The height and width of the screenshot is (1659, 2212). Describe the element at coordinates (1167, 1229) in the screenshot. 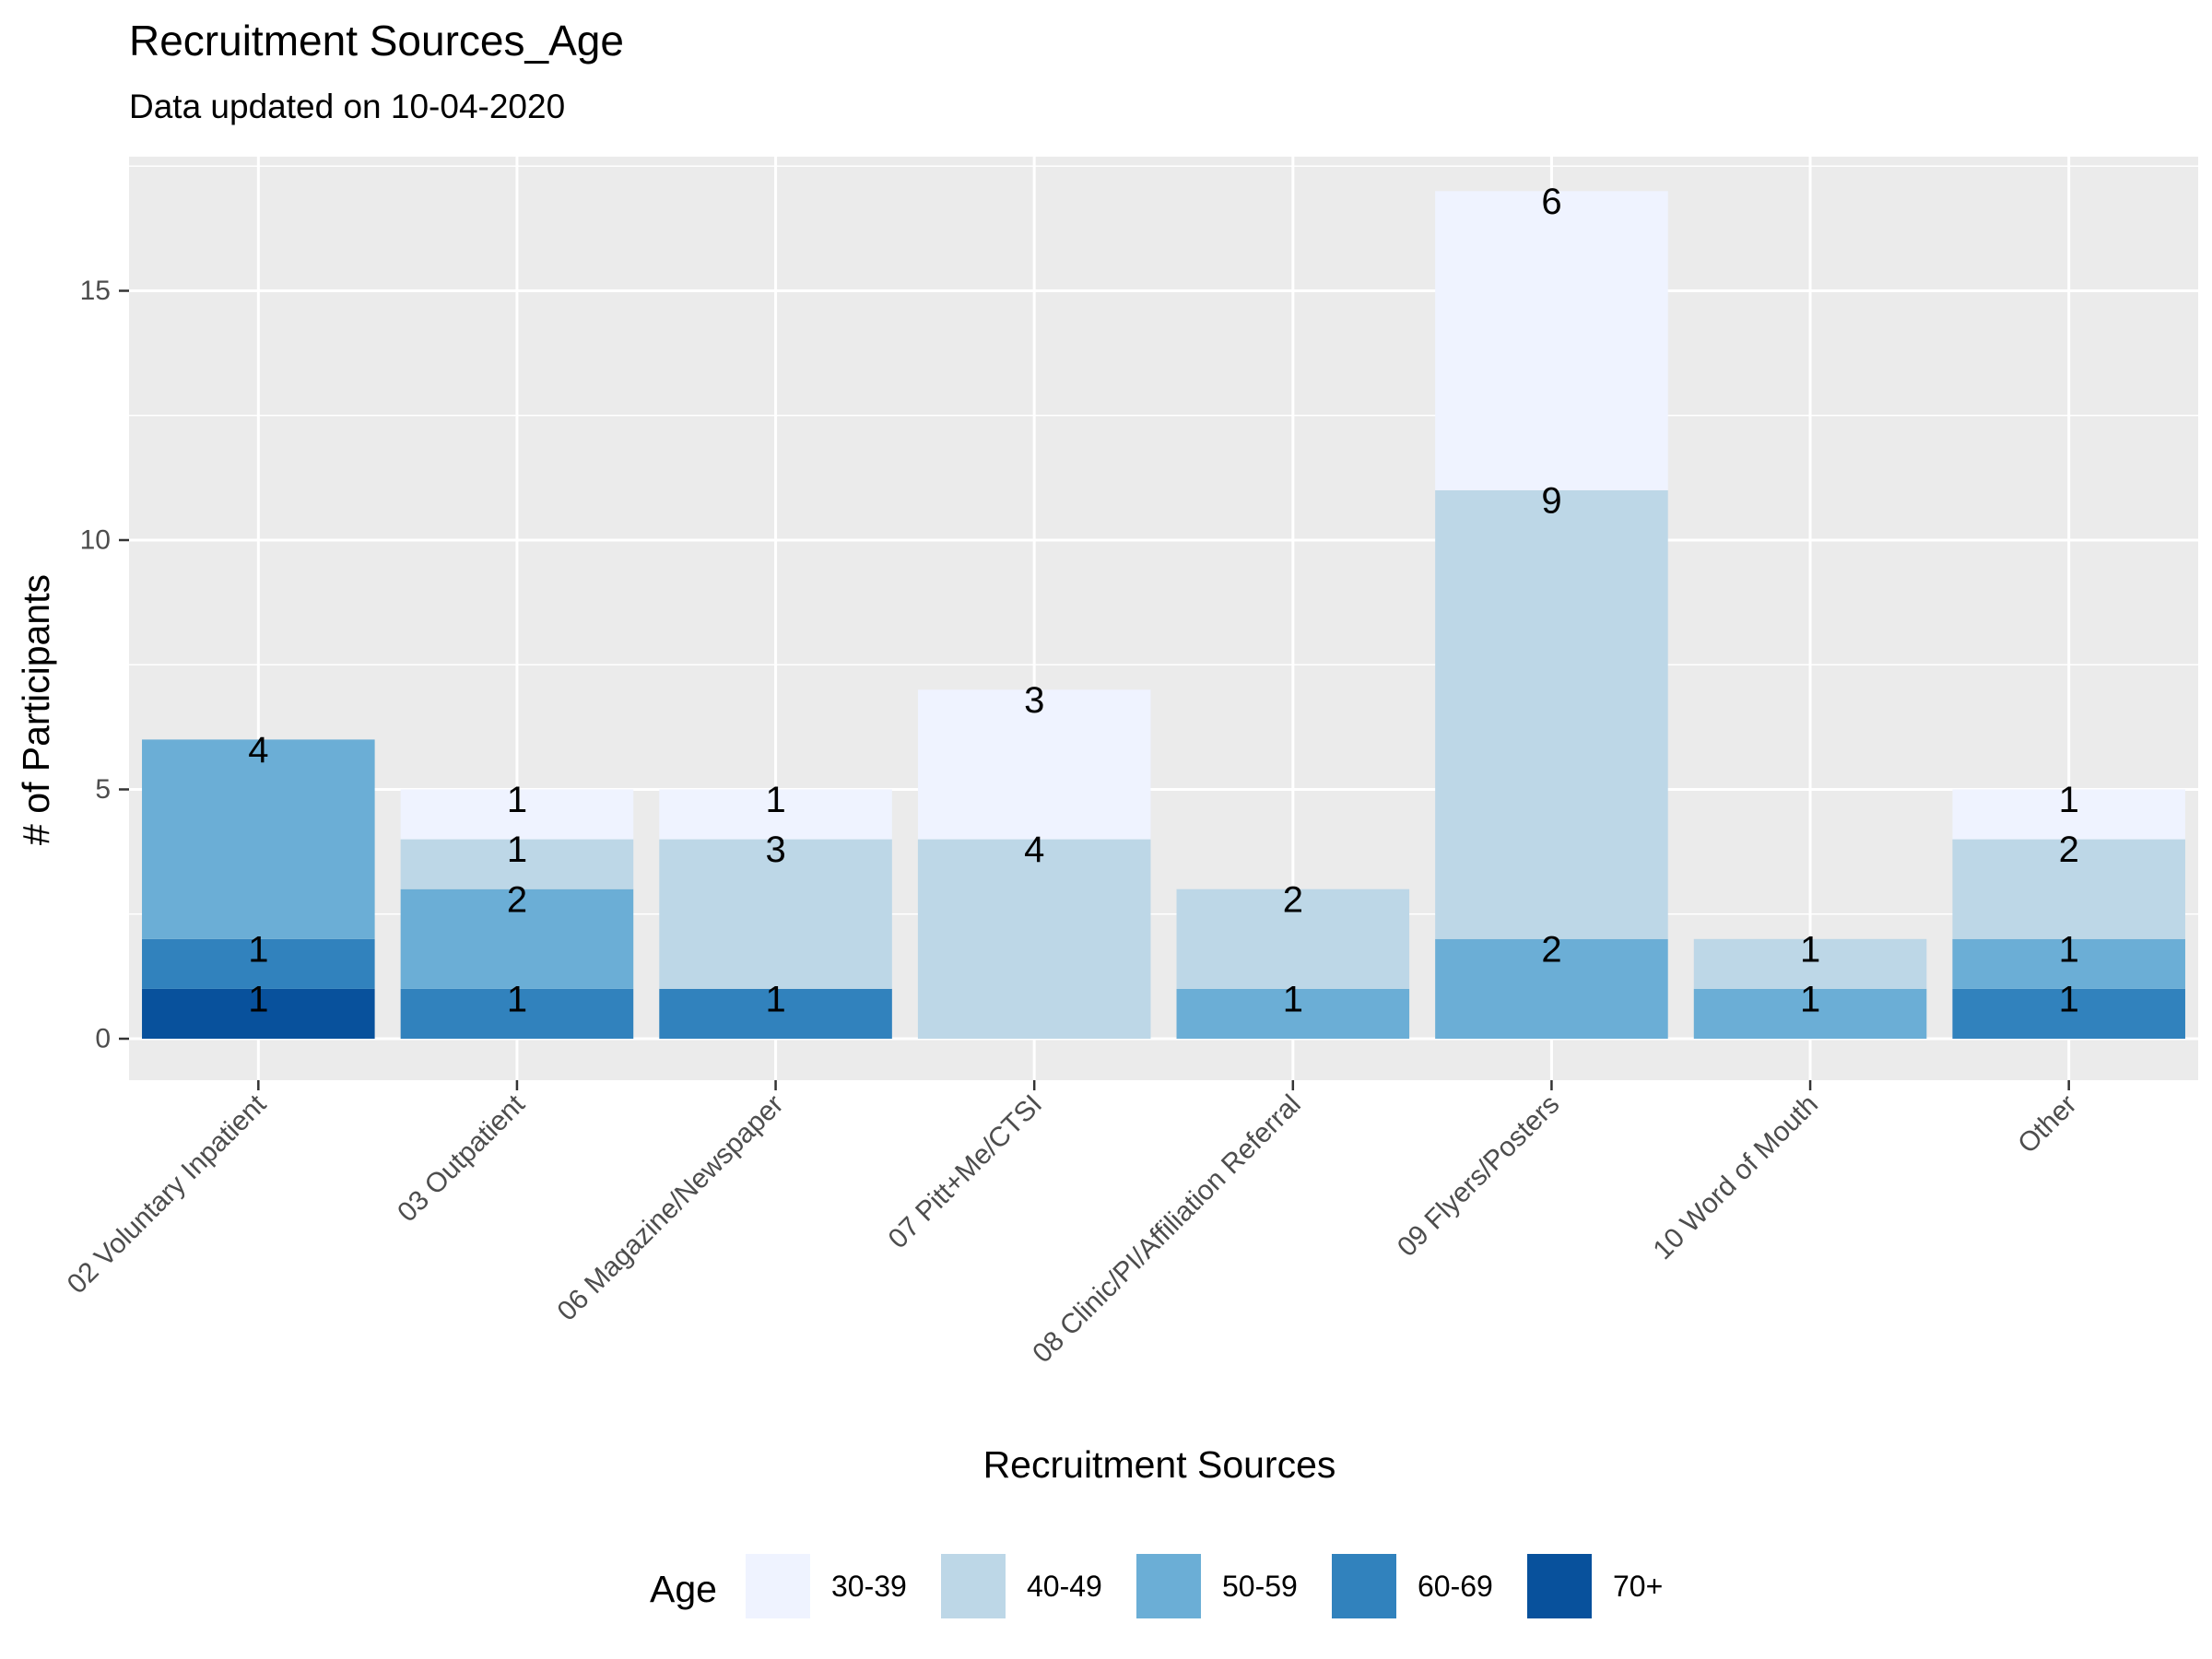

I see `x-tick-label: 08 Clinic/PI/Affiliation Referral` at that location.